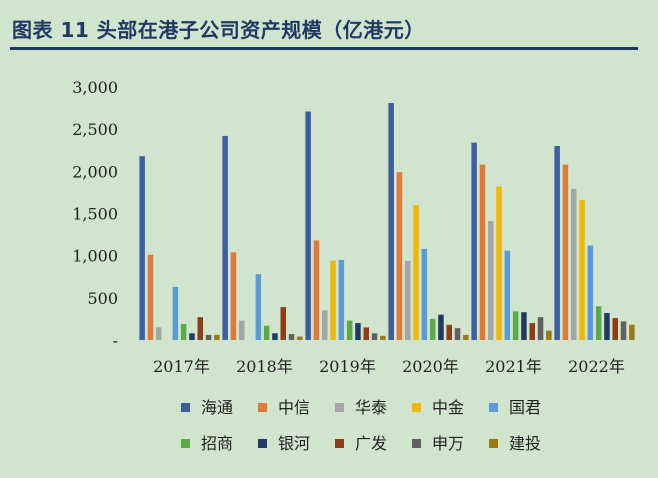  Describe the element at coordinates (513, 366) in the screenshot. I see `x-tick-label: 2021年` at that location.